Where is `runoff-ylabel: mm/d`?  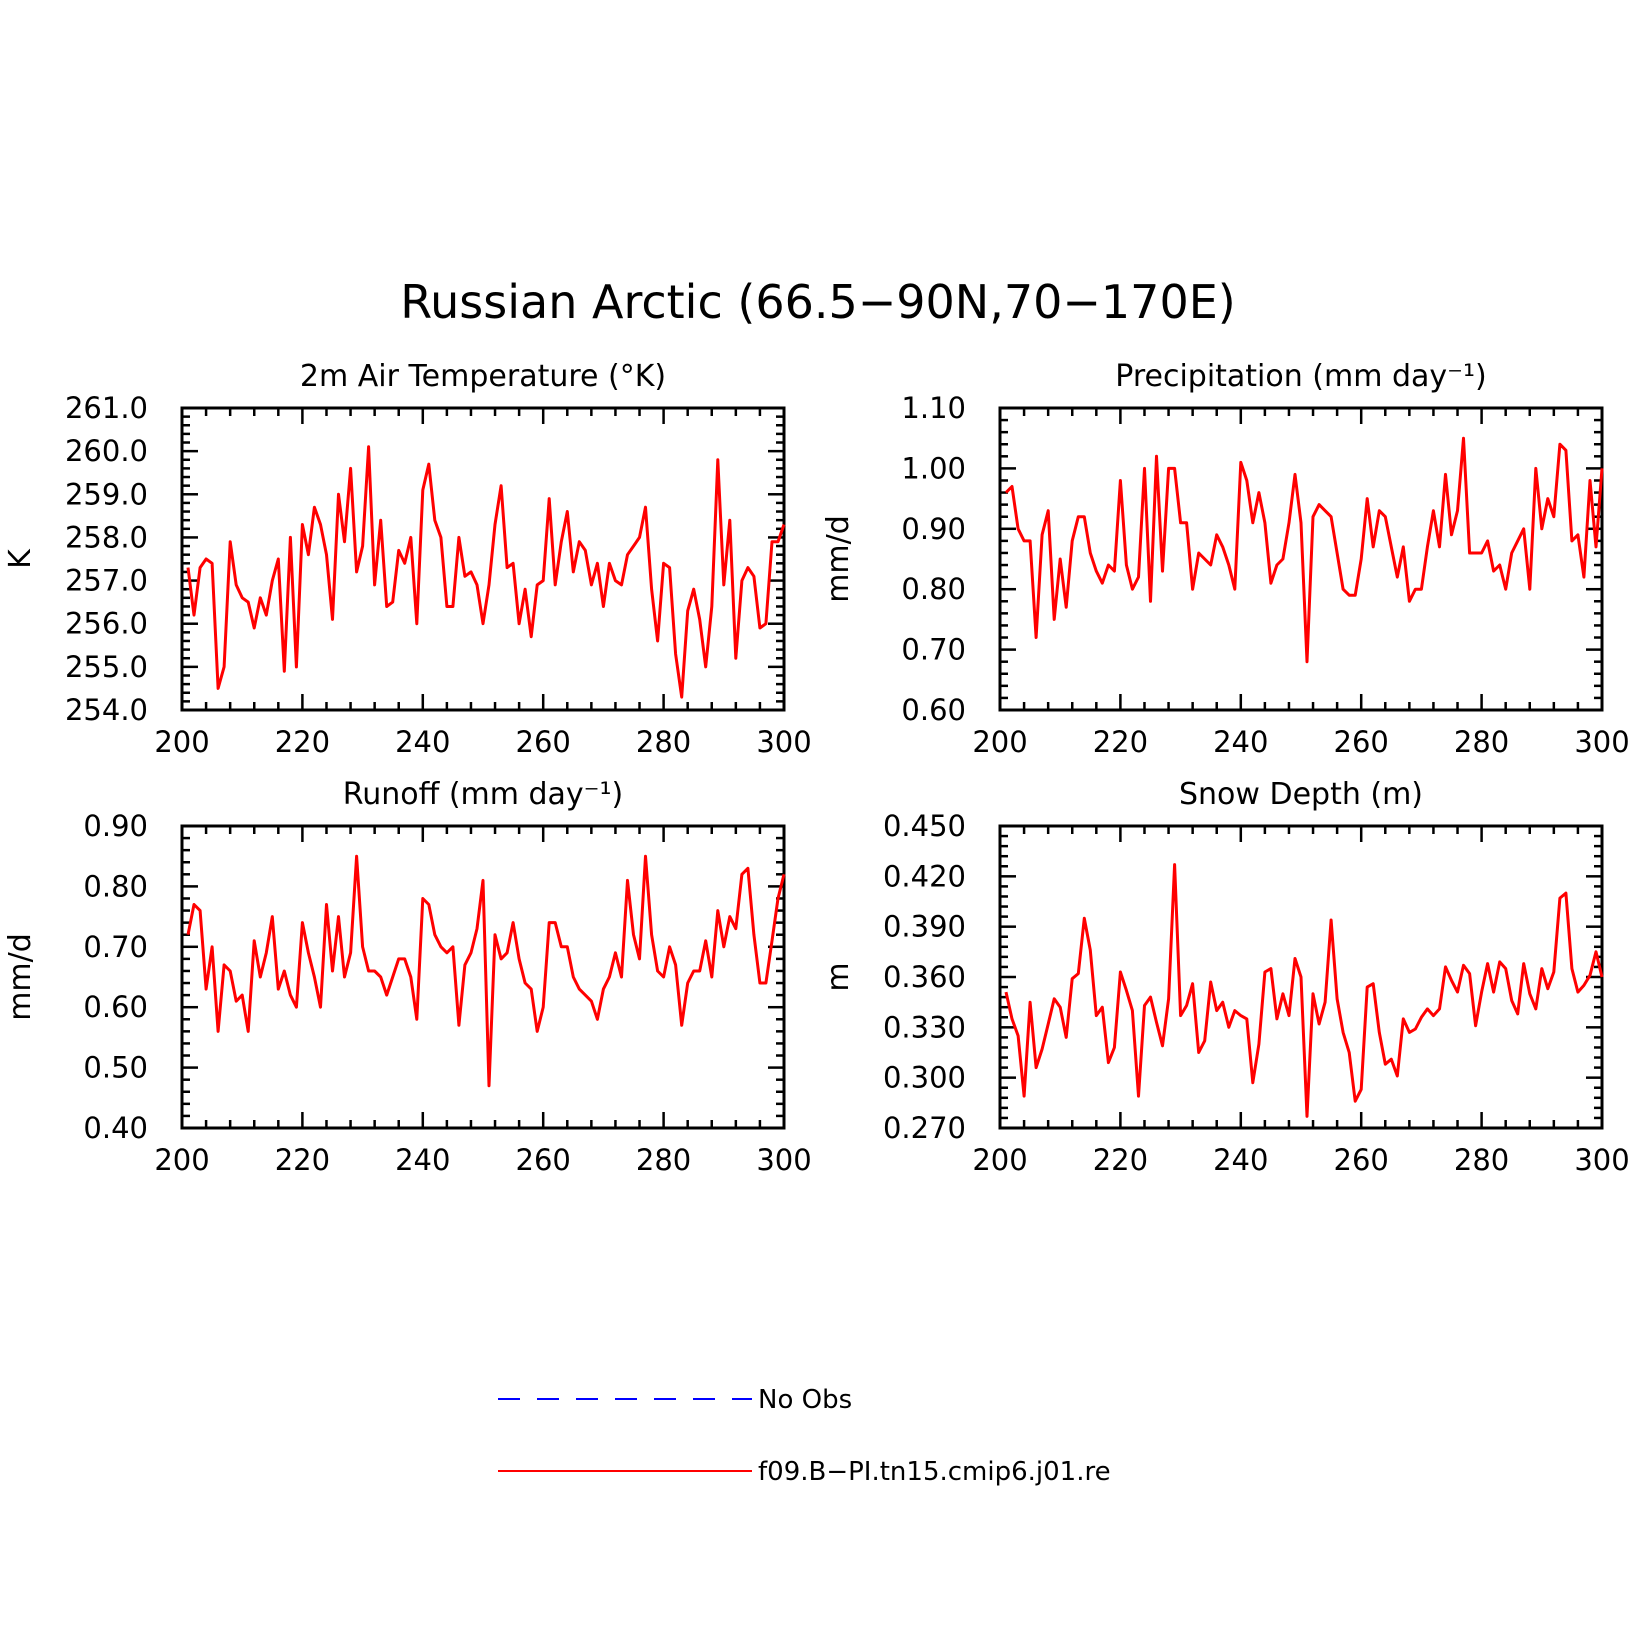 runoff-ylabel: mm/d is located at coordinates (20, 977).